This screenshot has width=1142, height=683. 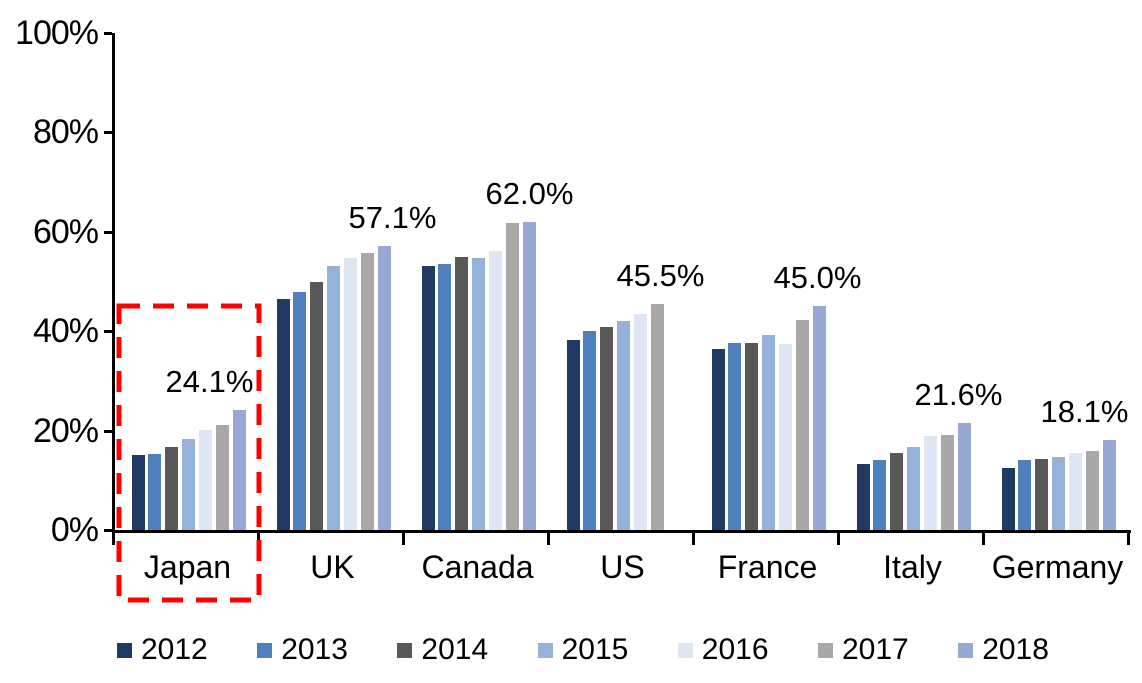 I want to click on x-axis-label-italy: Italy, so click(x=912, y=567).